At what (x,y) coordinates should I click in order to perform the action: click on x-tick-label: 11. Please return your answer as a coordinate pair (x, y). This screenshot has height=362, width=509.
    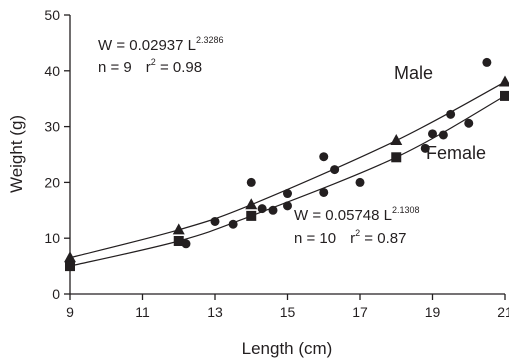
    Looking at the image, I should click on (142, 312).